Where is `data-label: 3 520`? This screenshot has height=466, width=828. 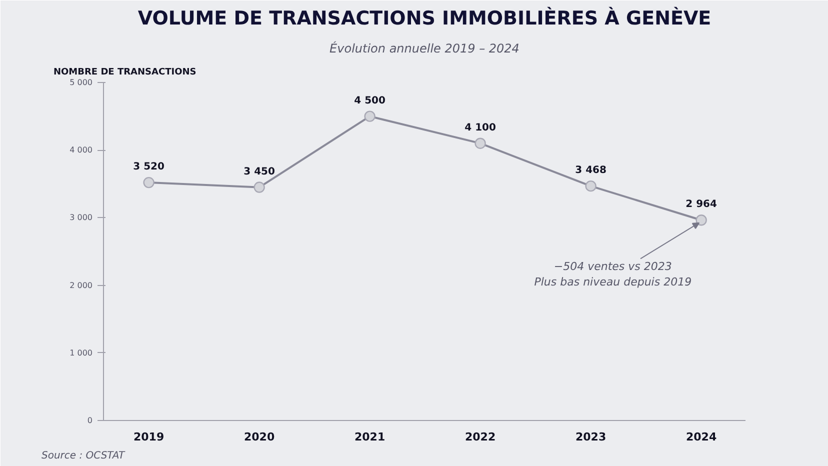 data-label: 3 520 is located at coordinates (149, 167).